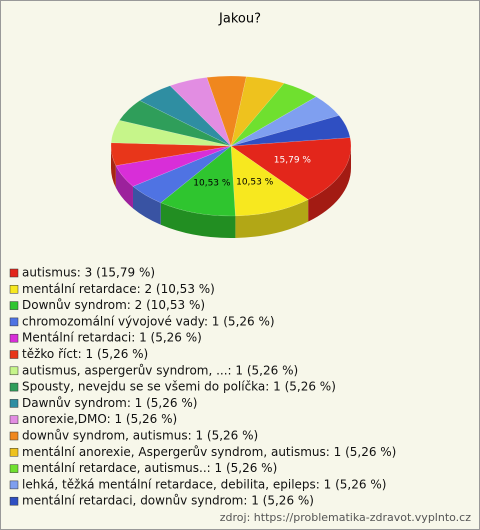  What do you see at coordinates (113, 305) in the screenshot?
I see `legend-label: Downův syndrom: 2 (10,53 %)` at bounding box center [113, 305].